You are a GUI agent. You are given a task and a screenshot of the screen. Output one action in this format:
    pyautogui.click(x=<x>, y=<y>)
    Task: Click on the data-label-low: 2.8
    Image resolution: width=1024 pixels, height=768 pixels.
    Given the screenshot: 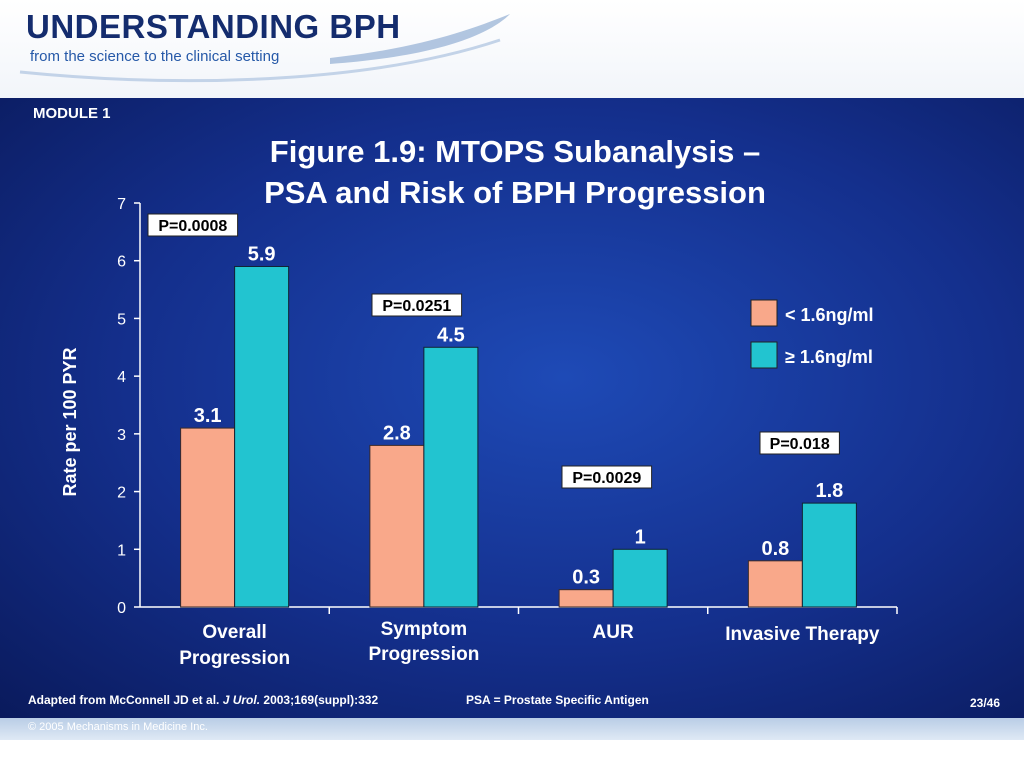 What is the action you would take?
    pyautogui.click(x=397, y=433)
    